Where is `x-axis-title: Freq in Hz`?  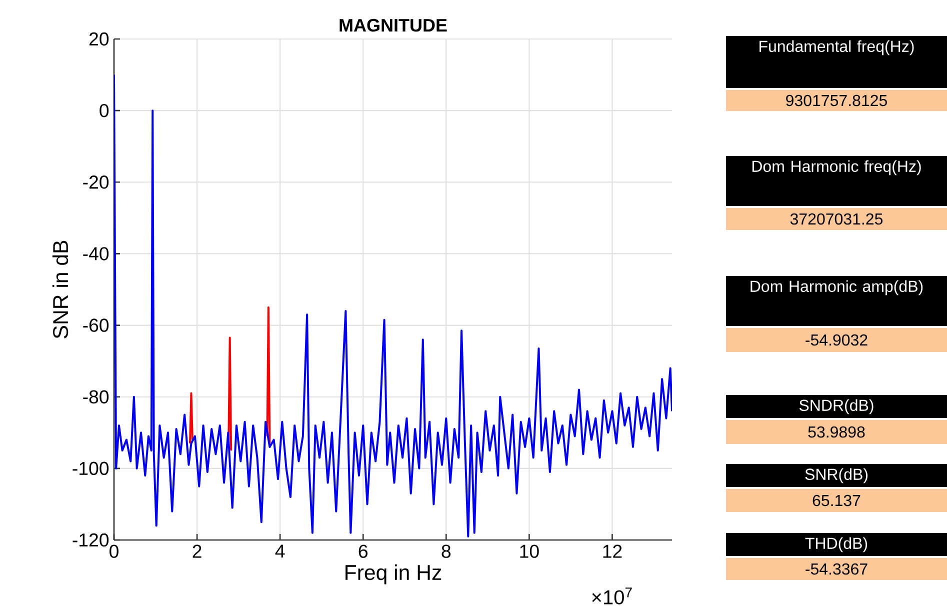 x-axis-title: Freq in Hz is located at coordinates (394, 574).